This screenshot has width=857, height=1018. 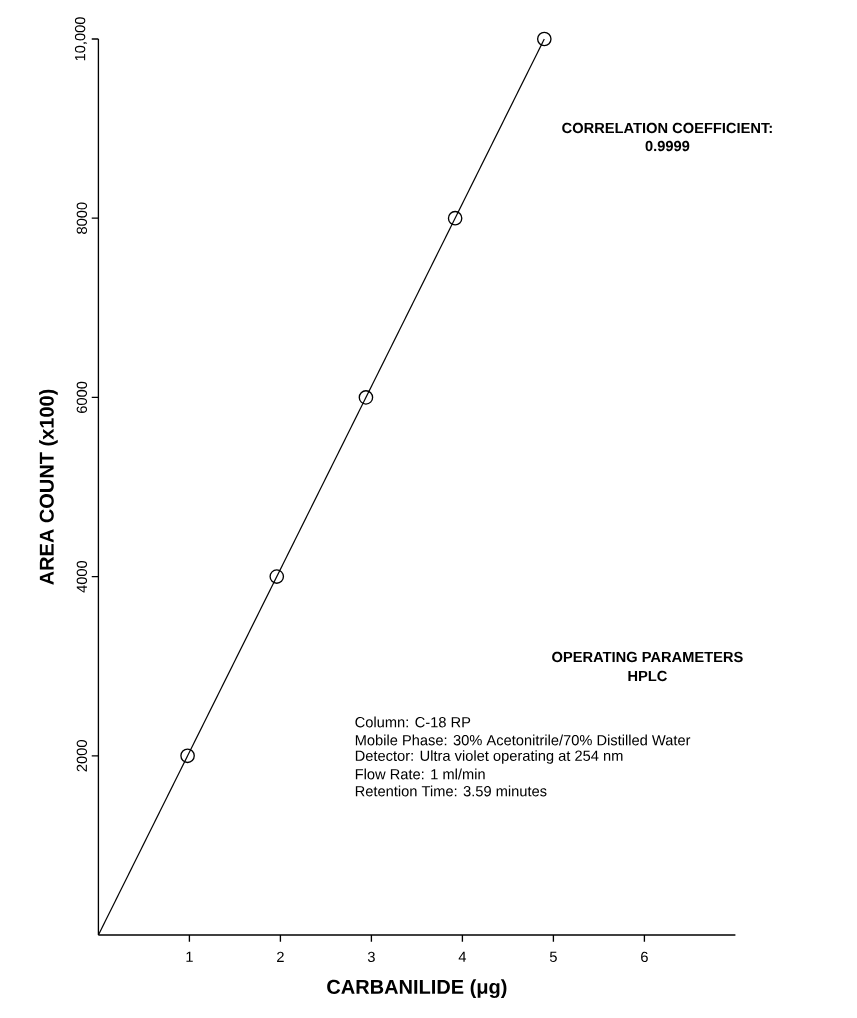 What do you see at coordinates (451, 791) in the screenshot?
I see `annotation: Retention Time: 3.59 minutes` at bounding box center [451, 791].